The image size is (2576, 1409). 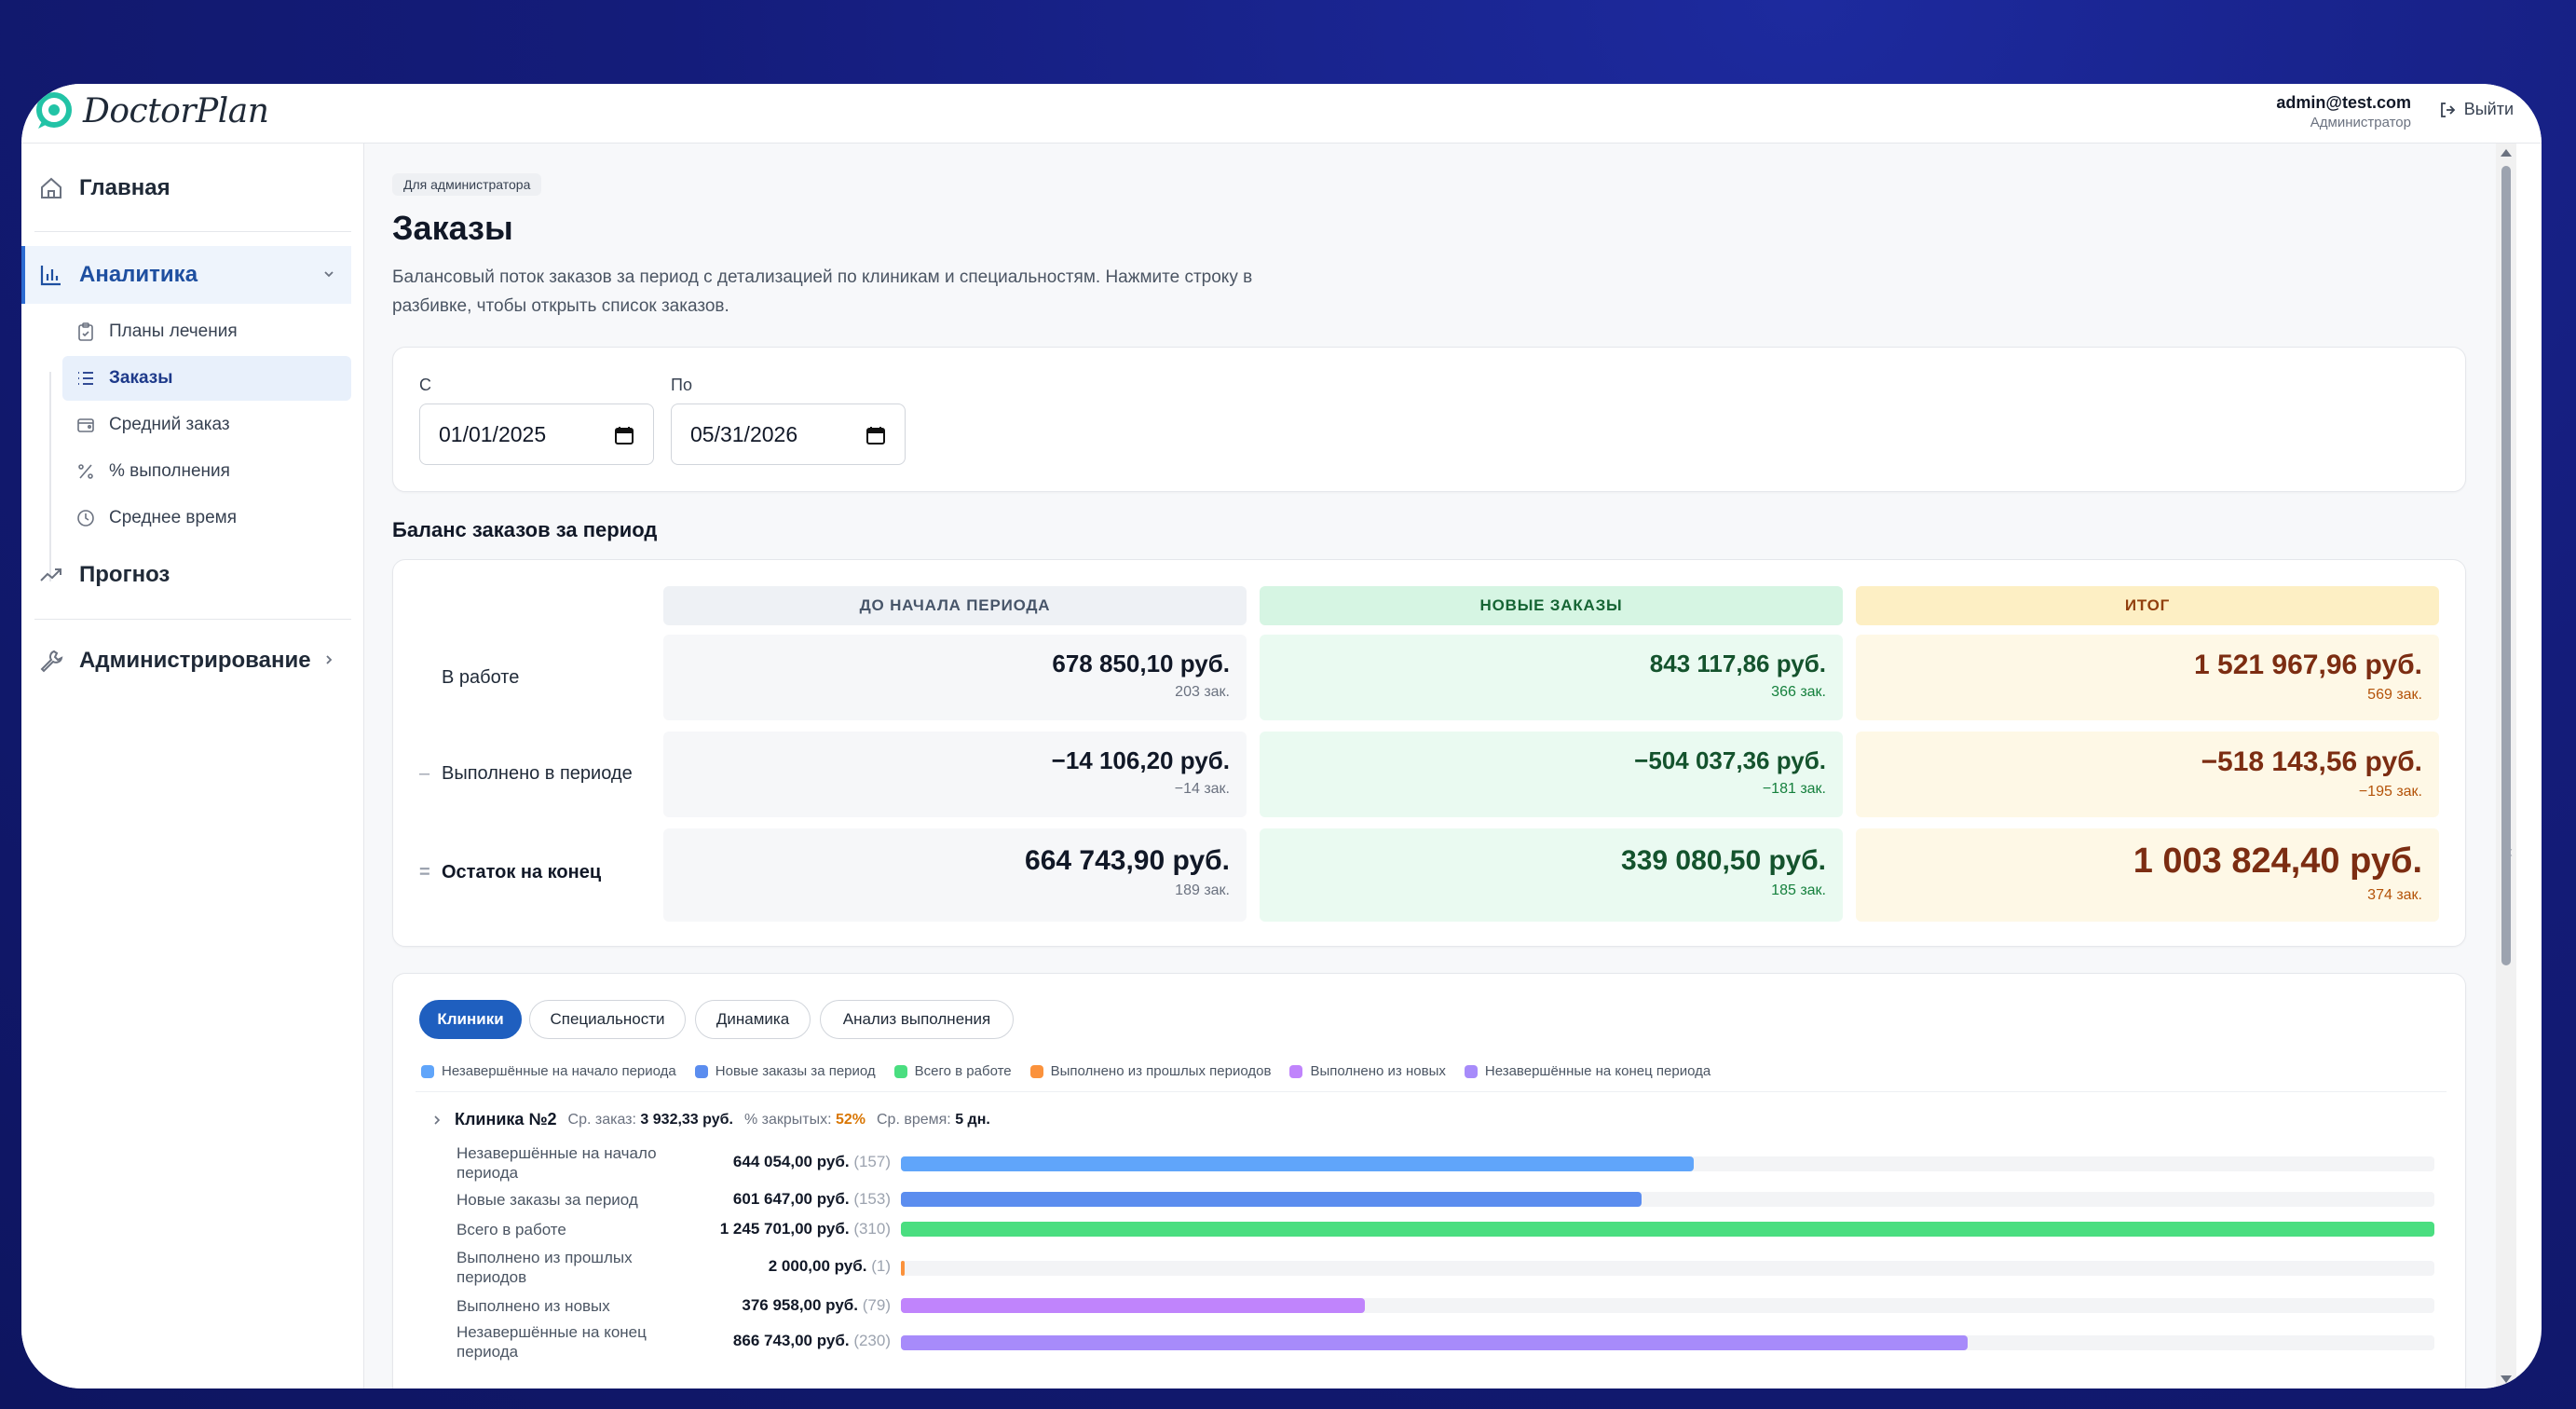 I want to click on tab-clinics: Клиники, so click(x=470, y=1019).